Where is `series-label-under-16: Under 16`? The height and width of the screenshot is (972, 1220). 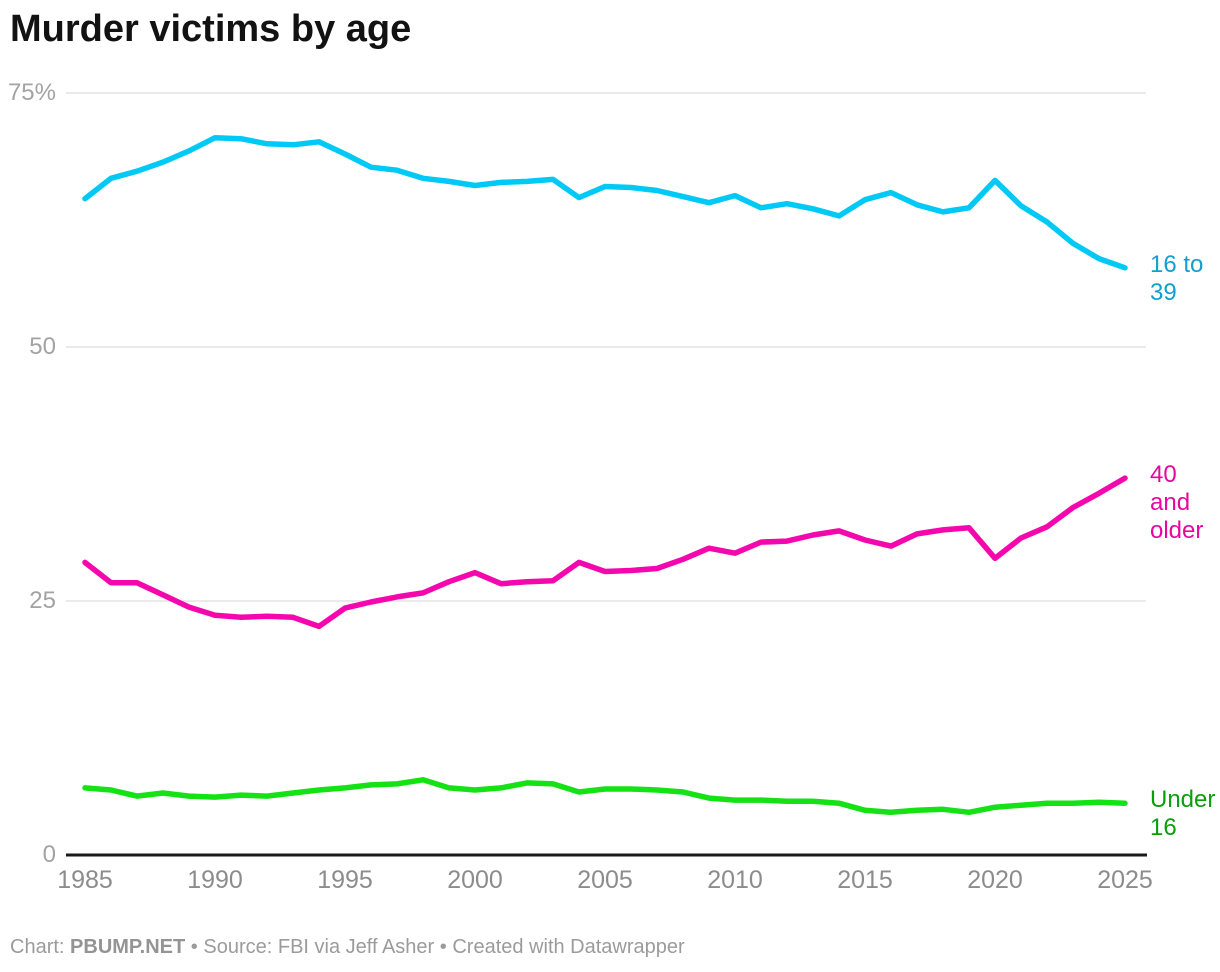
series-label-under-16: Under 16 is located at coordinates (1182, 814).